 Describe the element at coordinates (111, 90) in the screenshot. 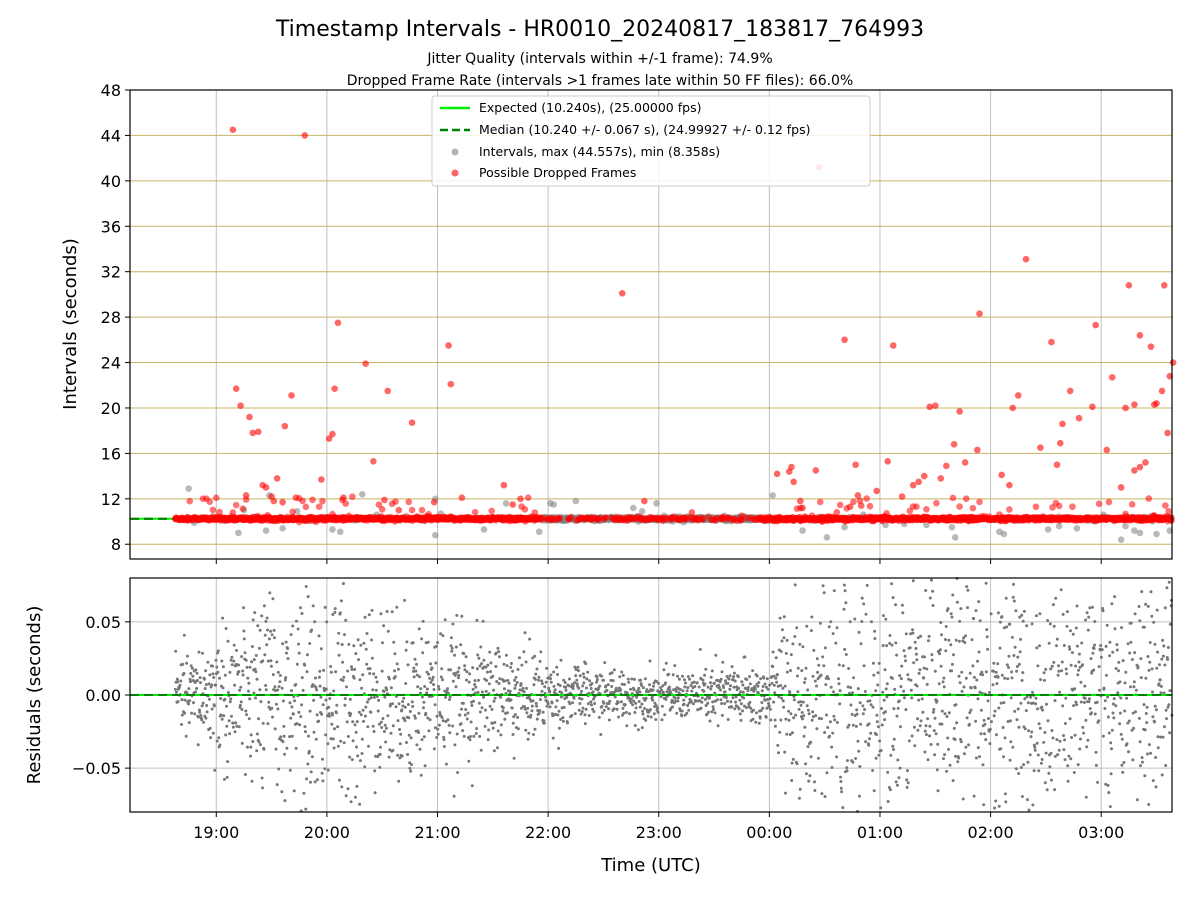

I see `intervals-y-tick-label: 48` at that location.